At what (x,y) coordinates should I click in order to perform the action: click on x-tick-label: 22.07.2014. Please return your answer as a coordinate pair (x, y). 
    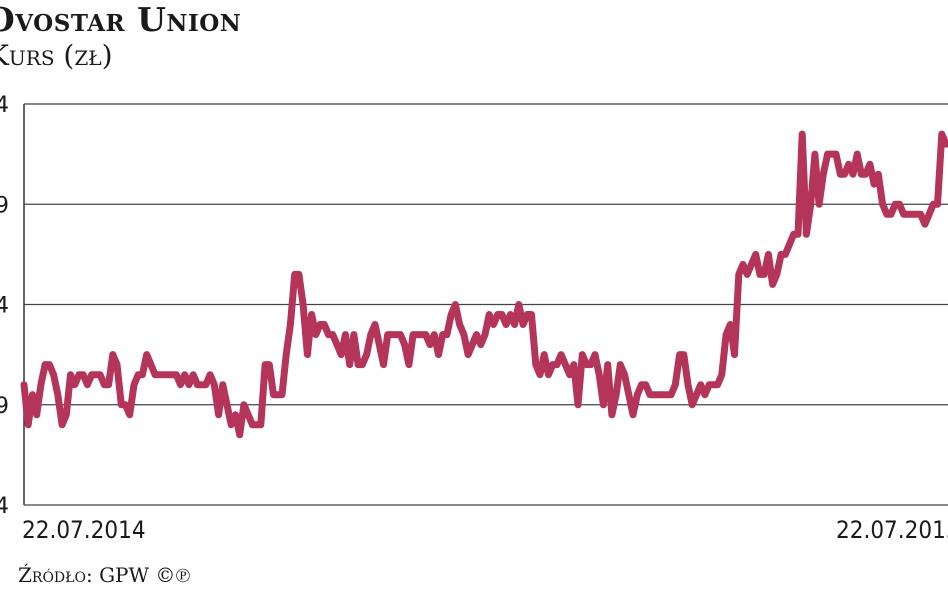
    Looking at the image, I should click on (84, 530).